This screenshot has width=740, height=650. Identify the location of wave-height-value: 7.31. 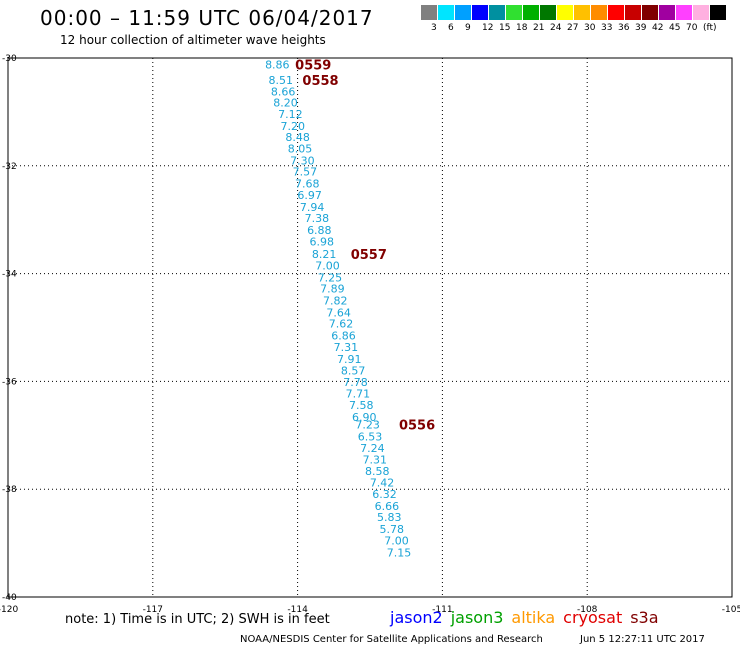
(375, 460).